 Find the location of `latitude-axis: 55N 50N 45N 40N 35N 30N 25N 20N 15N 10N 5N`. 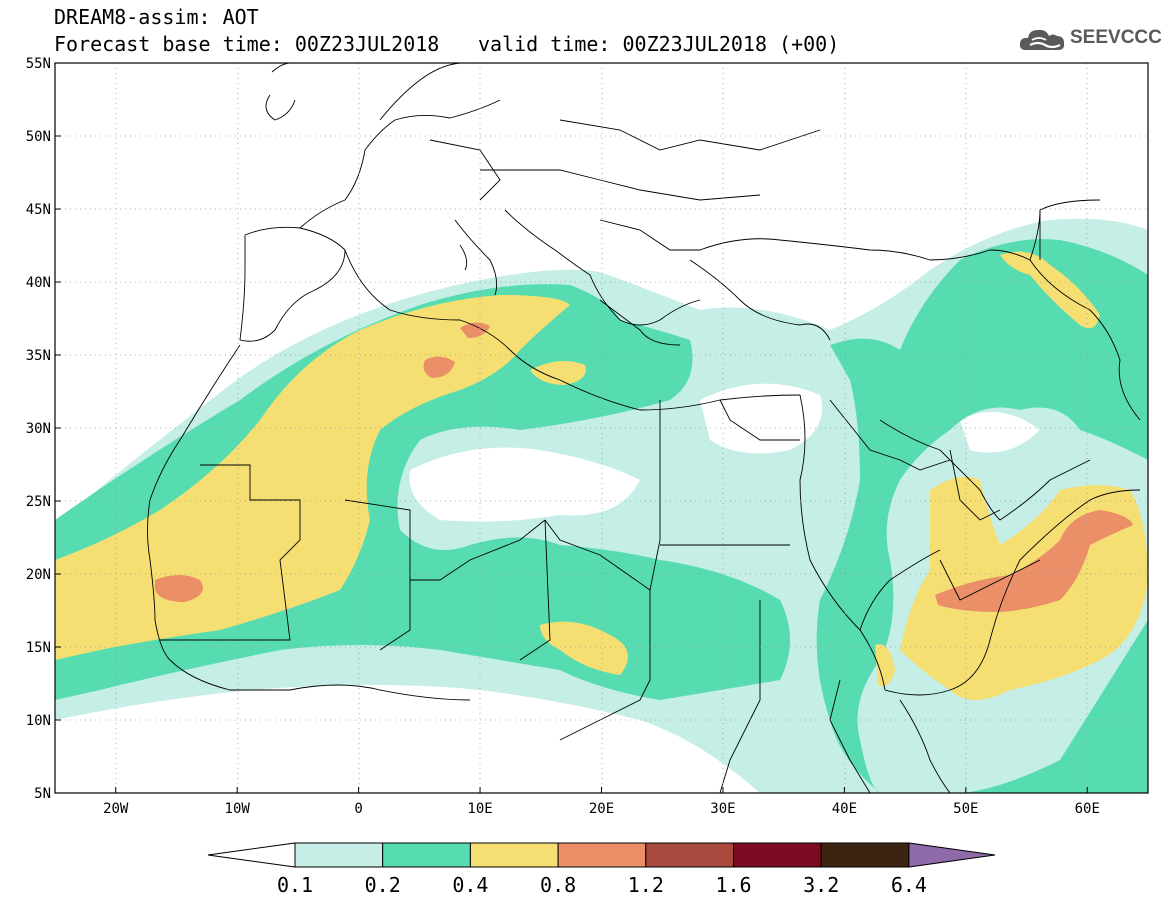

latitude-axis: 55N 50N 45N 40N 35N 30N 25N 20N 15N 10N 5N is located at coordinates (43, 429).